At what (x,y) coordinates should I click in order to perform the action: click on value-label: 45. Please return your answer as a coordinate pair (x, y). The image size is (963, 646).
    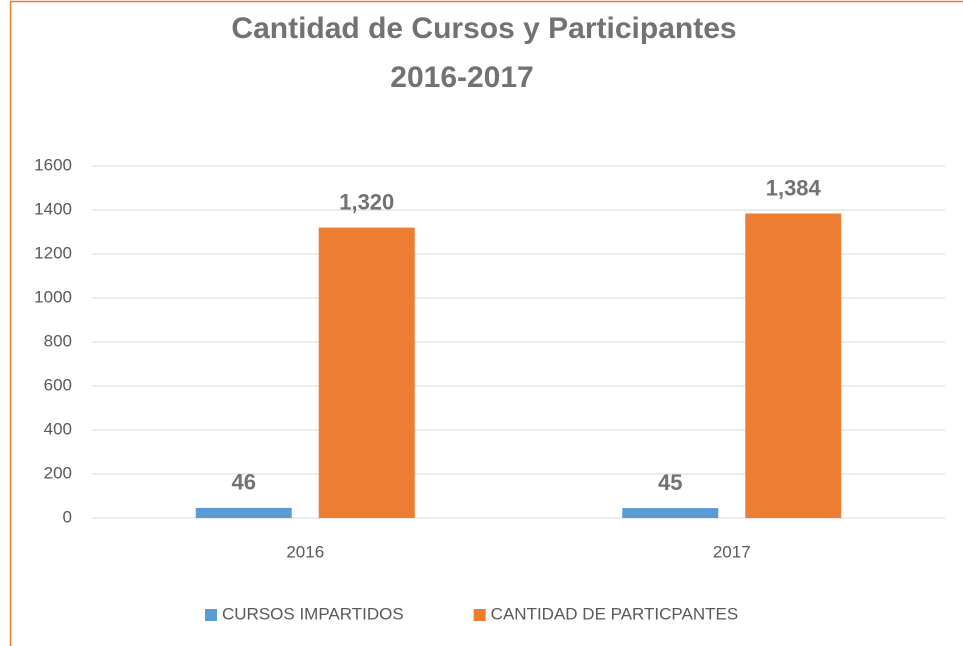
    Looking at the image, I should click on (670, 482).